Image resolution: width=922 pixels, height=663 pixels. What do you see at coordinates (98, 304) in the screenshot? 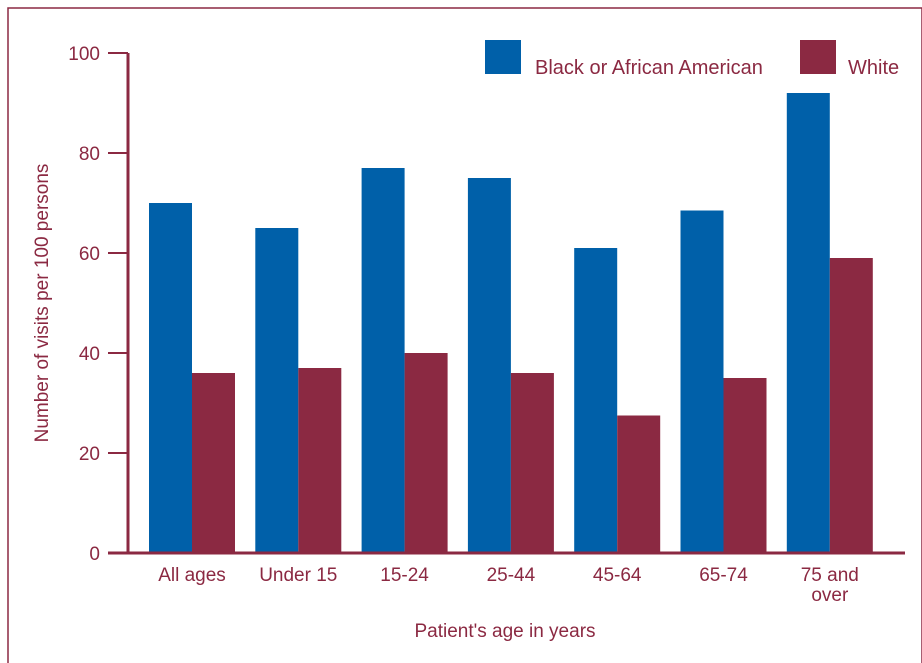
I see `y-ticks-group: 0 20 40 60 80 100` at bounding box center [98, 304].